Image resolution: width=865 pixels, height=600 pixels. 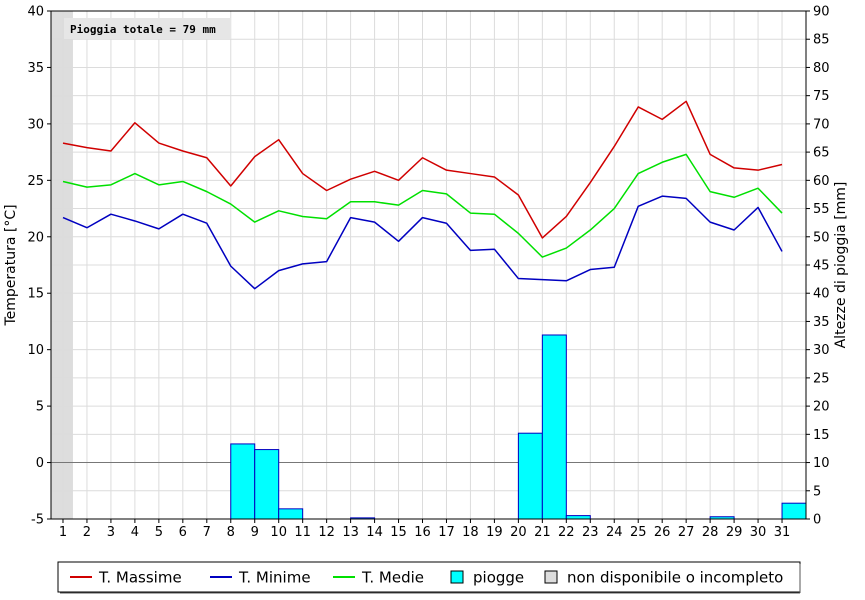 What do you see at coordinates (374, 532) in the screenshot?
I see `x-tick-label-14: 14` at bounding box center [374, 532].